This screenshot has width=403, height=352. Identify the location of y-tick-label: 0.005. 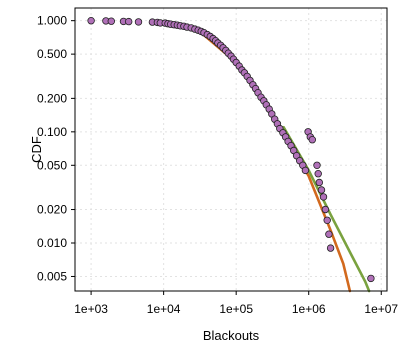
(52, 276).